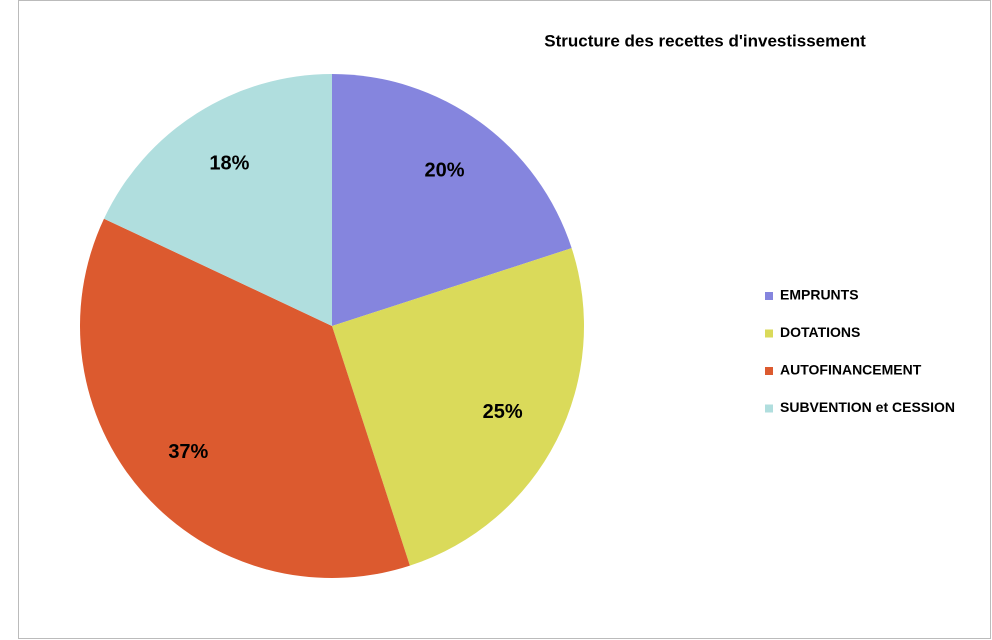  Describe the element at coordinates (819, 295) in the screenshot. I see `legend-label: EMPRUNTS` at that location.